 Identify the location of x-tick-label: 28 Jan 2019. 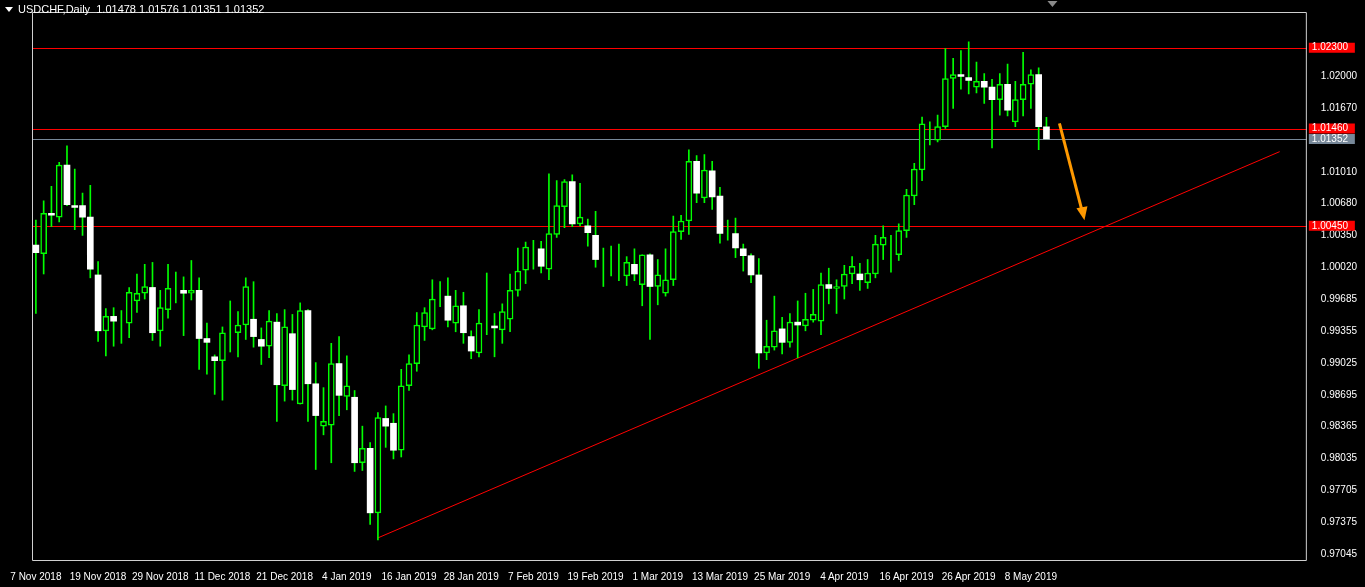
(471, 576).